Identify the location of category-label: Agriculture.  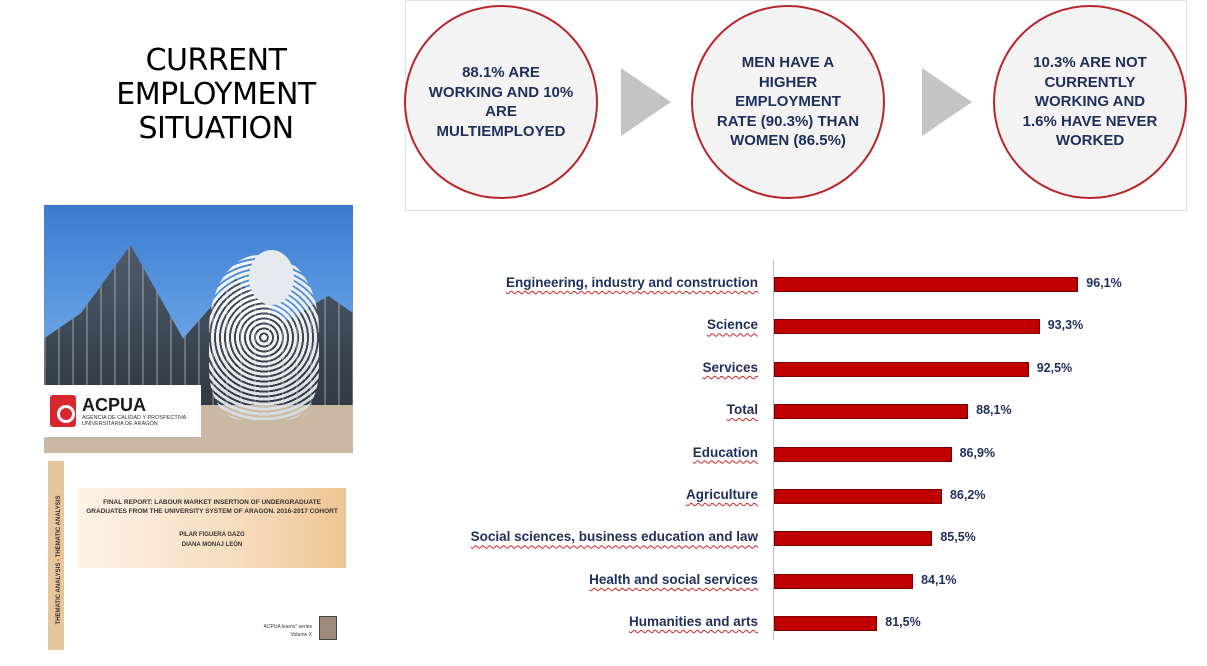
(721, 494).